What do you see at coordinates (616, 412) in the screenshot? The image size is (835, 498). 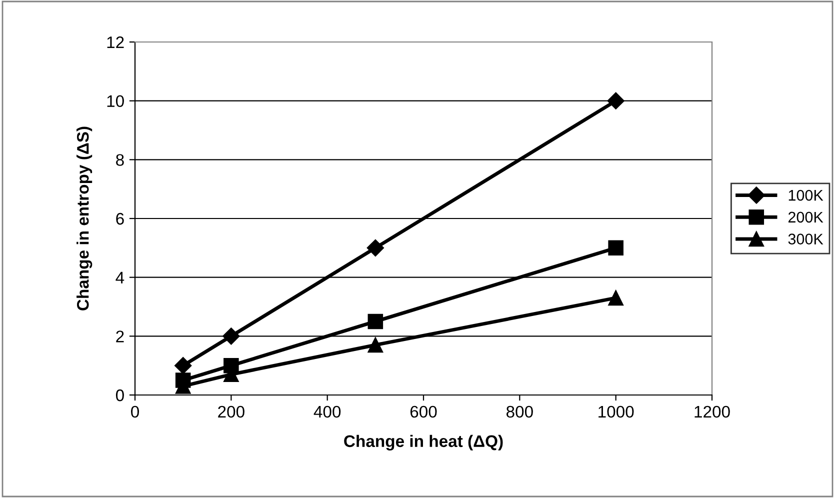 I see `x-tick-label: 1000` at bounding box center [616, 412].